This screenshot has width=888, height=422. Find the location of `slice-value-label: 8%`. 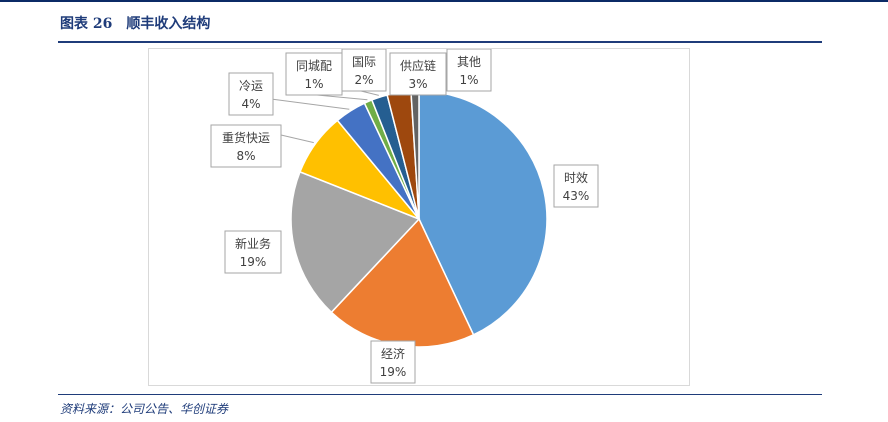

slice-value-label: 8% is located at coordinates (245, 156).